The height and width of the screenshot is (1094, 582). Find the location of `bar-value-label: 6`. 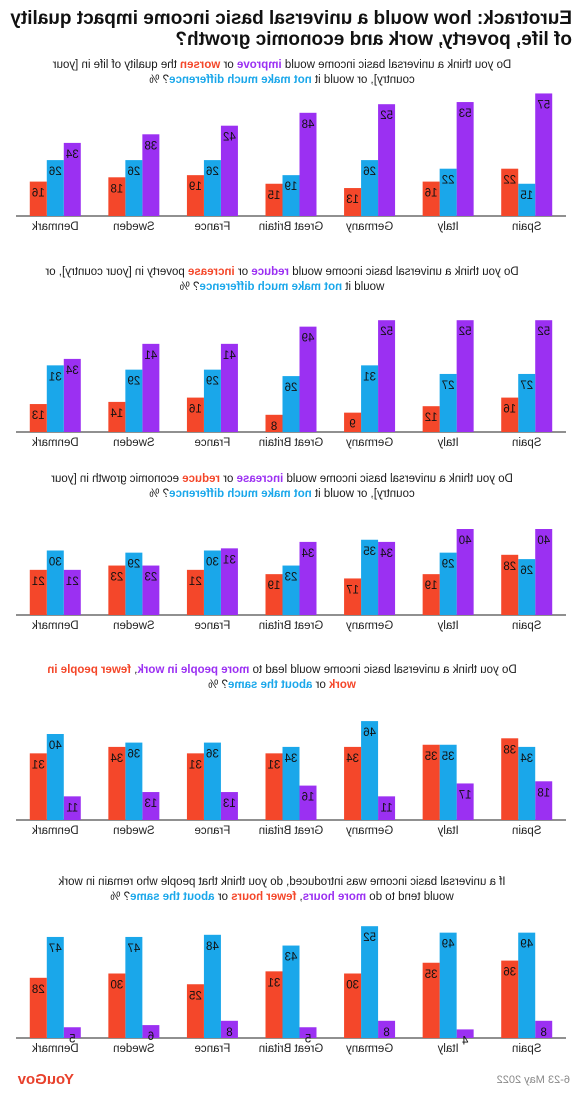

bar-value-label: 6 is located at coordinates (151, 1037).